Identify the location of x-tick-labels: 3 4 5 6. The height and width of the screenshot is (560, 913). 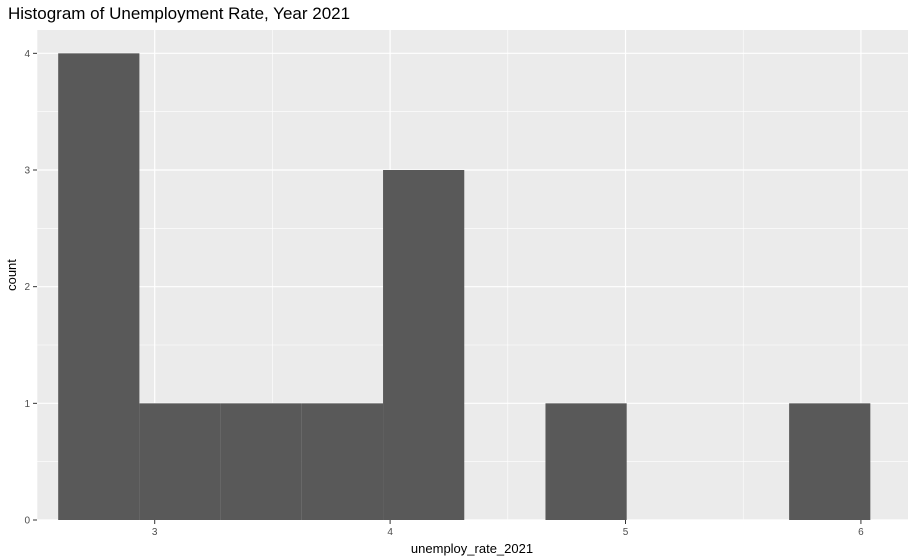
(508, 532).